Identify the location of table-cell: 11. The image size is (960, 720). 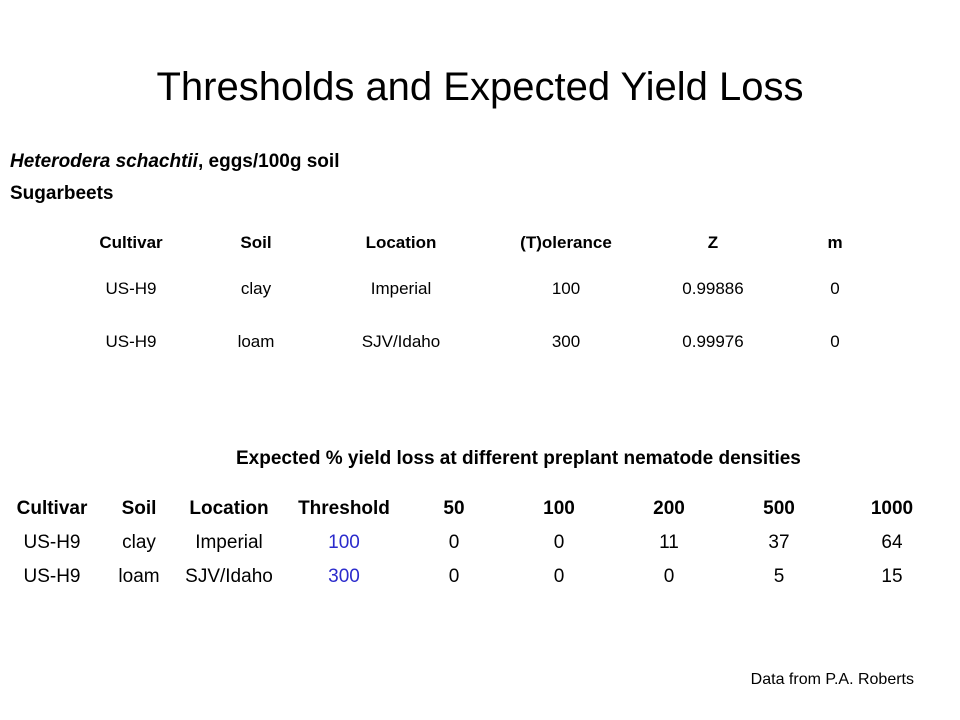
(669, 542).